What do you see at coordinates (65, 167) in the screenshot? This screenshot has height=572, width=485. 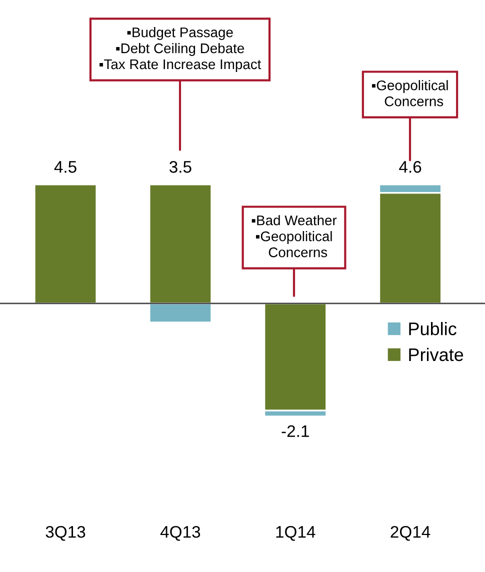 I see `annotation: 4.5` at bounding box center [65, 167].